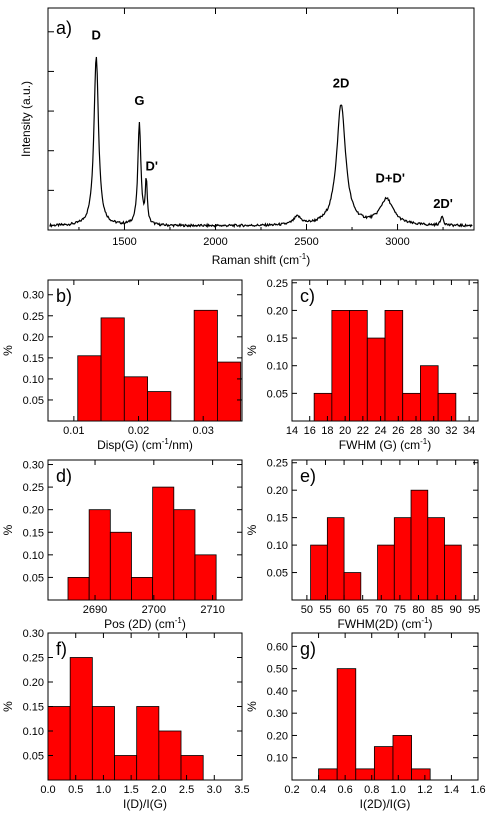 Image resolution: width=490 pixels, height=824 pixels. What do you see at coordinates (451, 790) in the screenshot?
I see `x-tick-label: 1.4` at bounding box center [451, 790].